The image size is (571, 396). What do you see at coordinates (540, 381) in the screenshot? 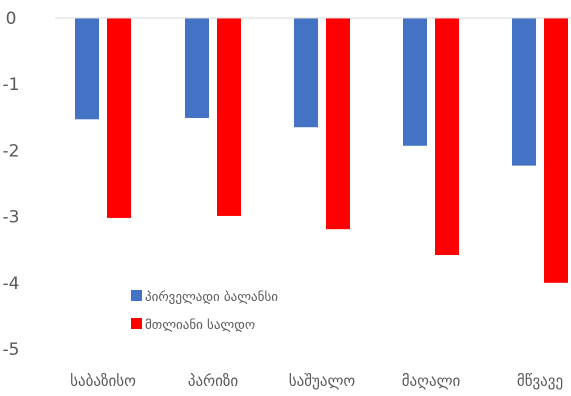
I see `x-category-label: მწვავე` at bounding box center [540, 381].